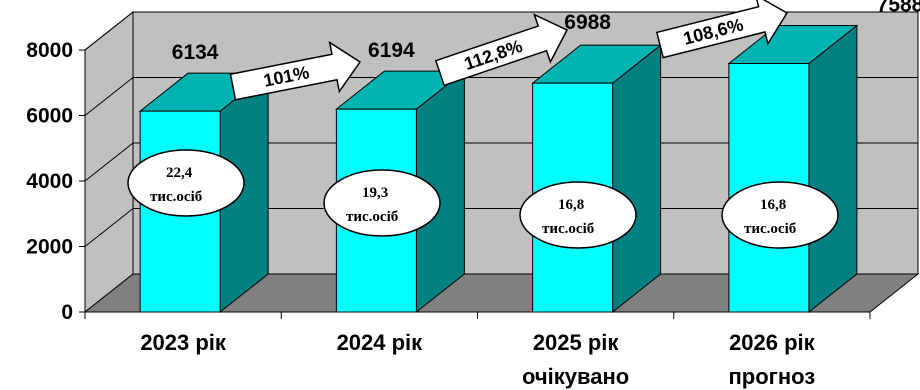 This screenshot has width=920, height=390. I want to click on growth-arrow: 101%, so click(295, 70).